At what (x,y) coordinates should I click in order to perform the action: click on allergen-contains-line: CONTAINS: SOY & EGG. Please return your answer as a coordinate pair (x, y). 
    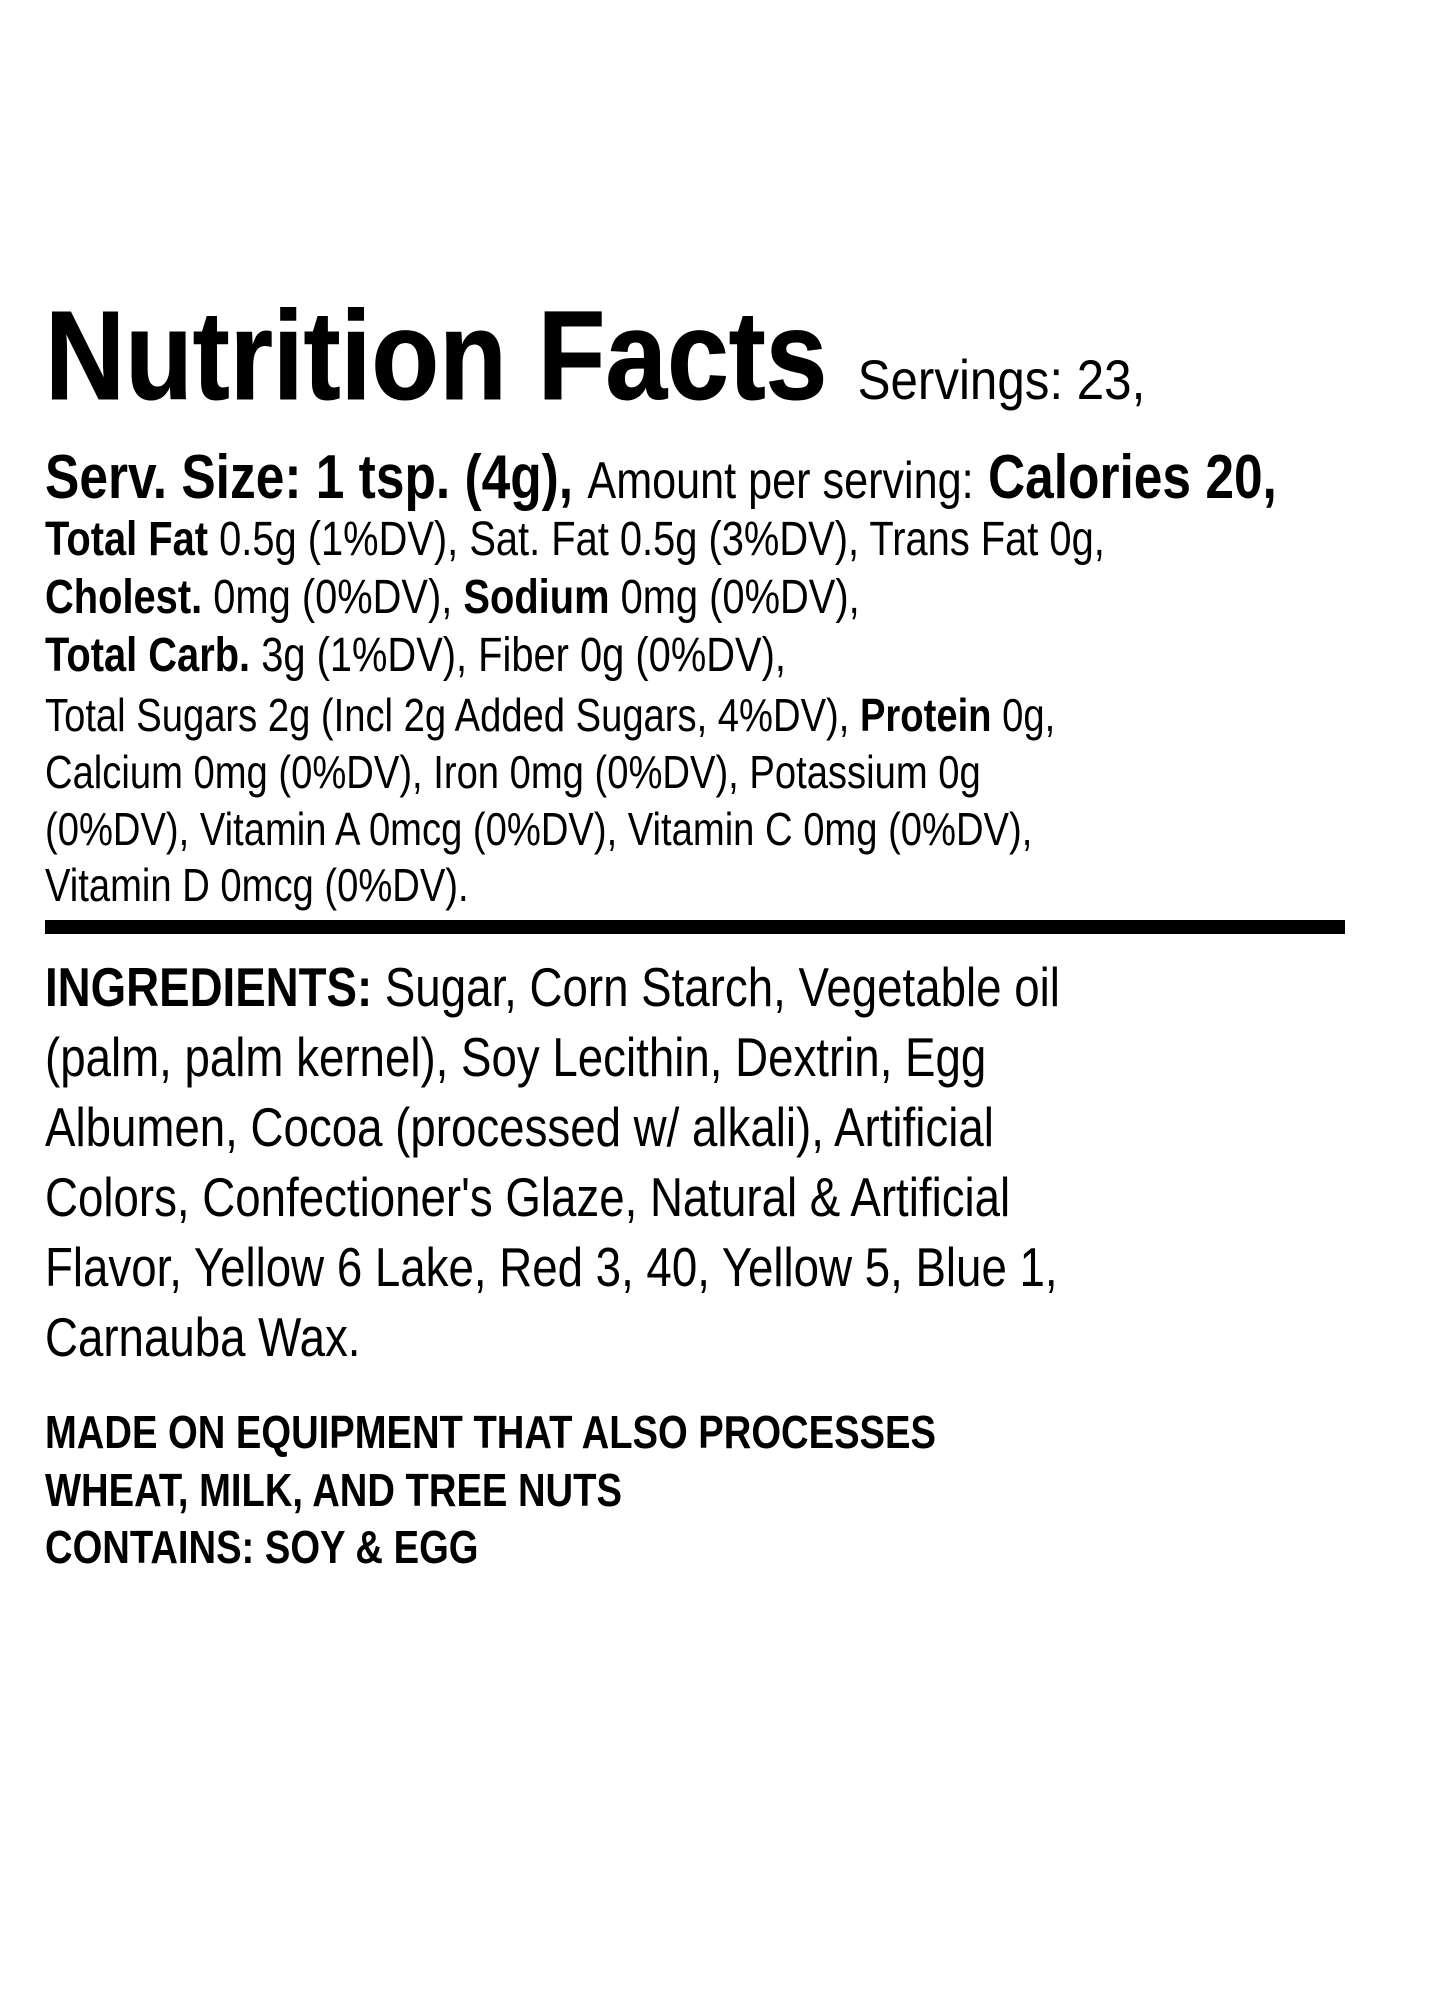
    Looking at the image, I should click on (261, 1547).